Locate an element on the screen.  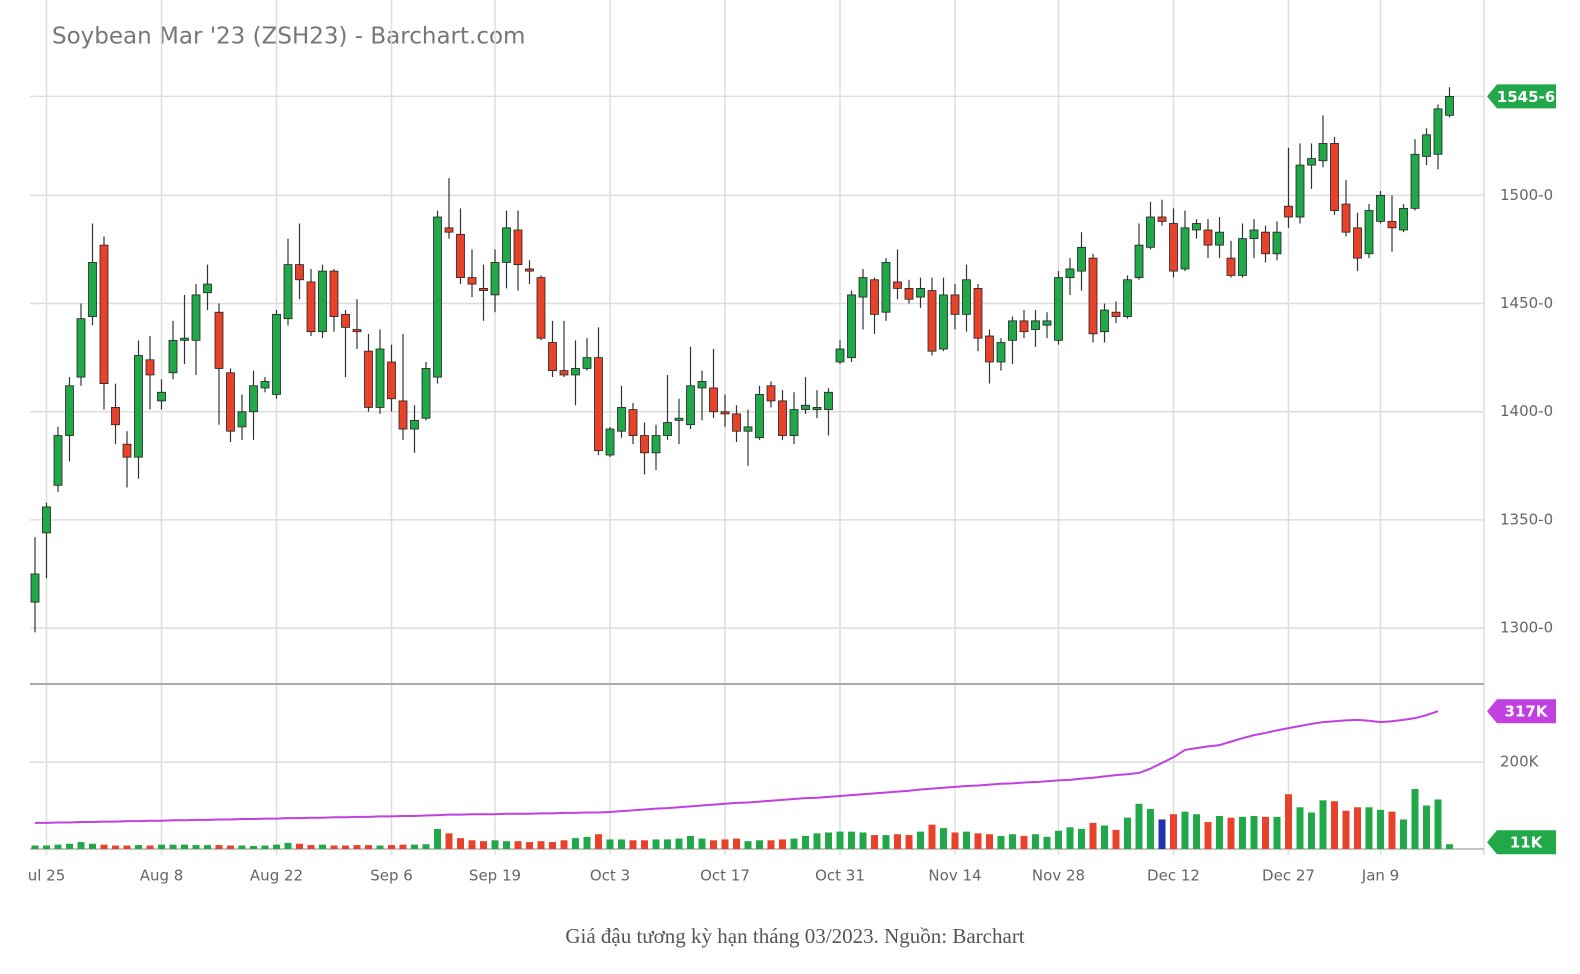
x-tick-label: Dec 27 is located at coordinates (1288, 876).